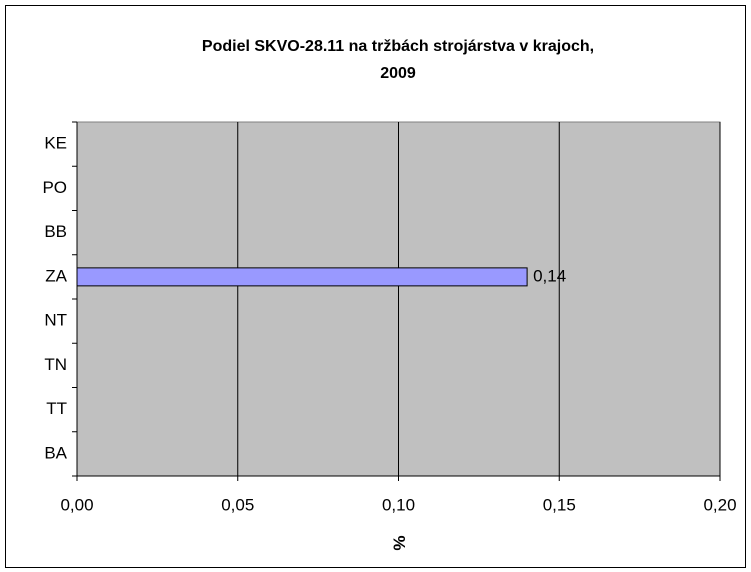 The image size is (751, 572). What do you see at coordinates (302, 277) in the screenshot?
I see `bar` at bounding box center [302, 277].